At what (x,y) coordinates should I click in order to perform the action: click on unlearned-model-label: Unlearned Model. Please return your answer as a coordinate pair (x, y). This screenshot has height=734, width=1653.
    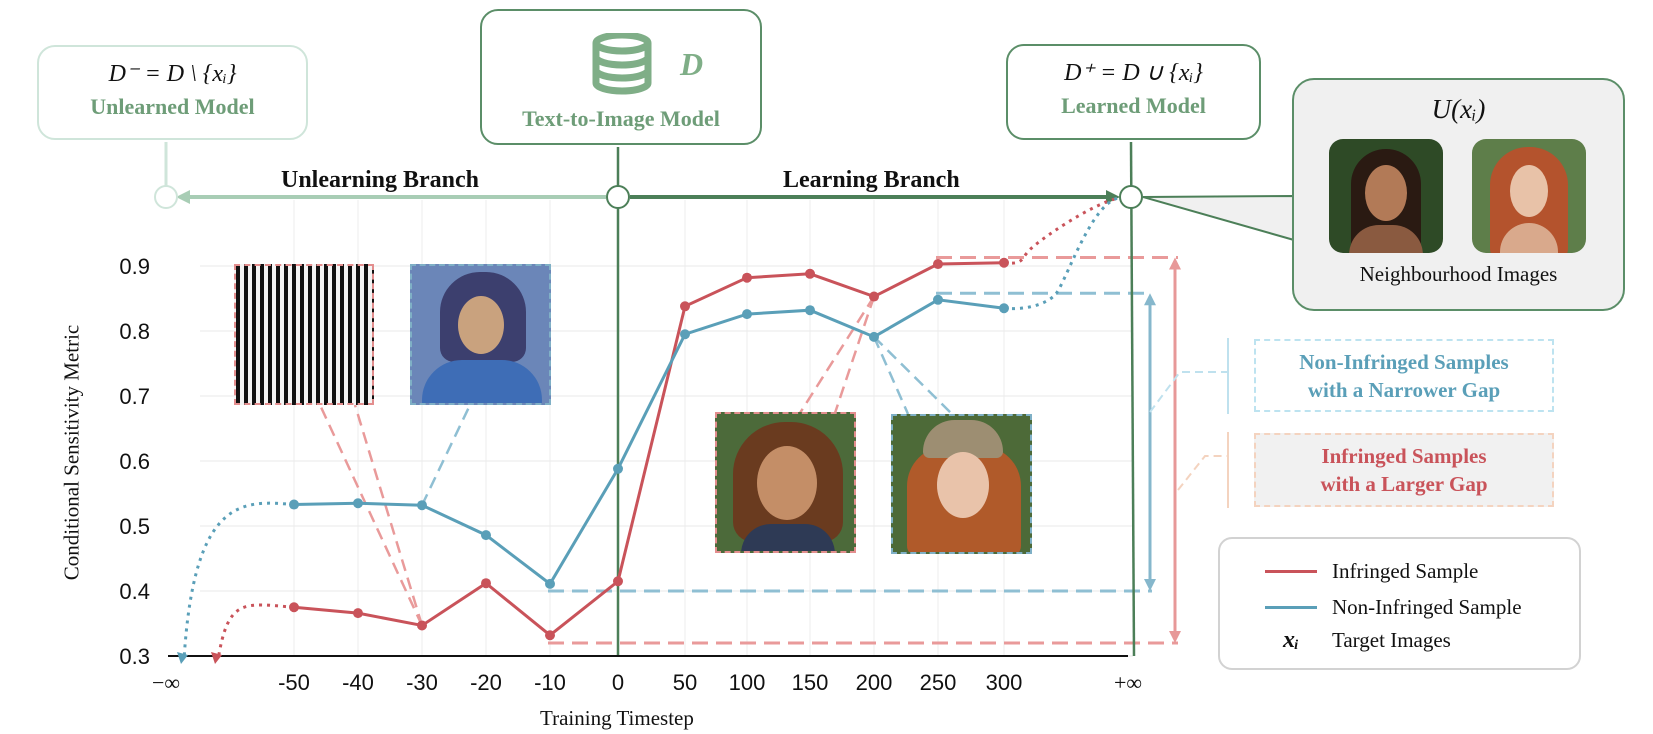
    Looking at the image, I should click on (172, 106).